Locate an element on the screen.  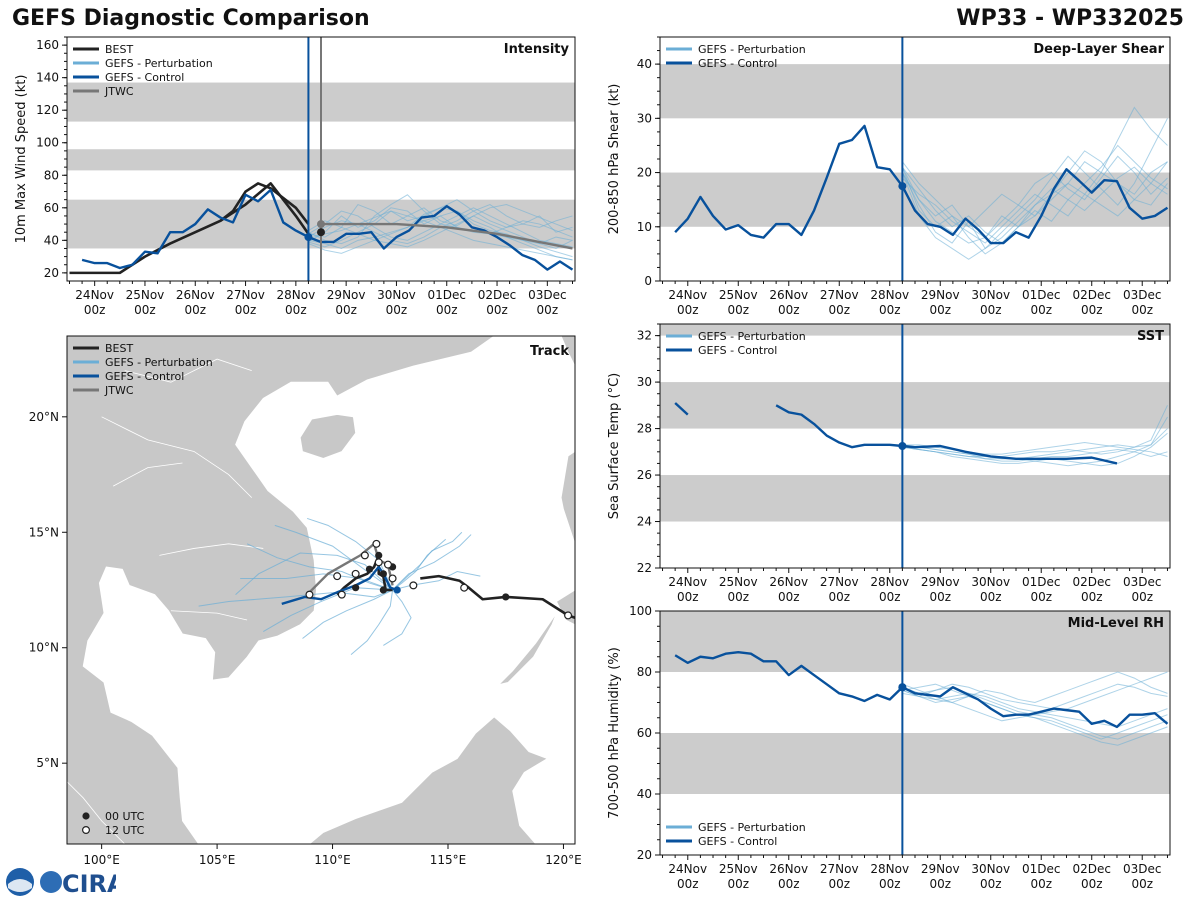
track-xtick-label: 105°E is located at coordinates (217, 860).